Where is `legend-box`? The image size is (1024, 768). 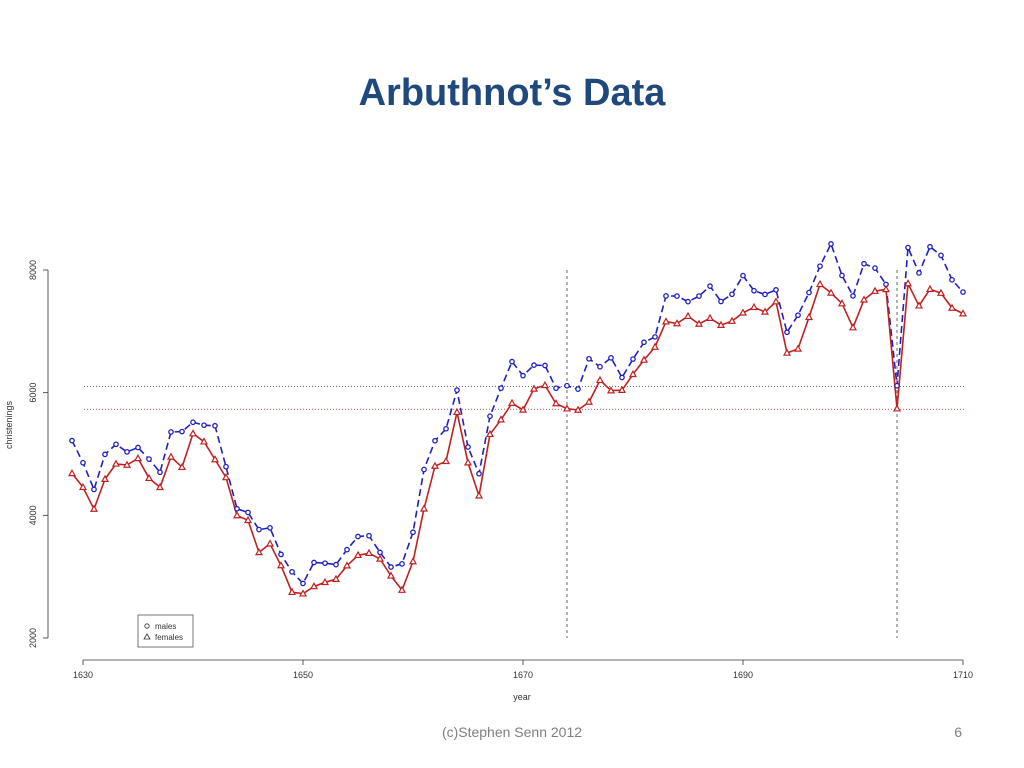 legend-box is located at coordinates (165, 631).